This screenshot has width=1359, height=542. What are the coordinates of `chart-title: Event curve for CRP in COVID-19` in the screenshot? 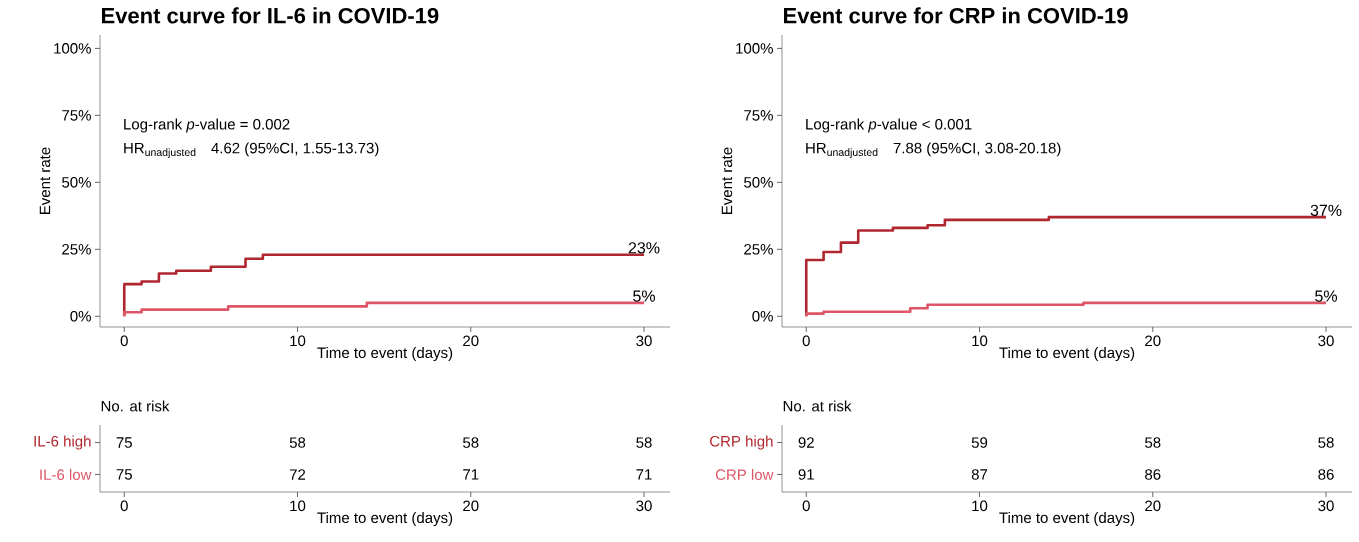 It's located at (956, 15).